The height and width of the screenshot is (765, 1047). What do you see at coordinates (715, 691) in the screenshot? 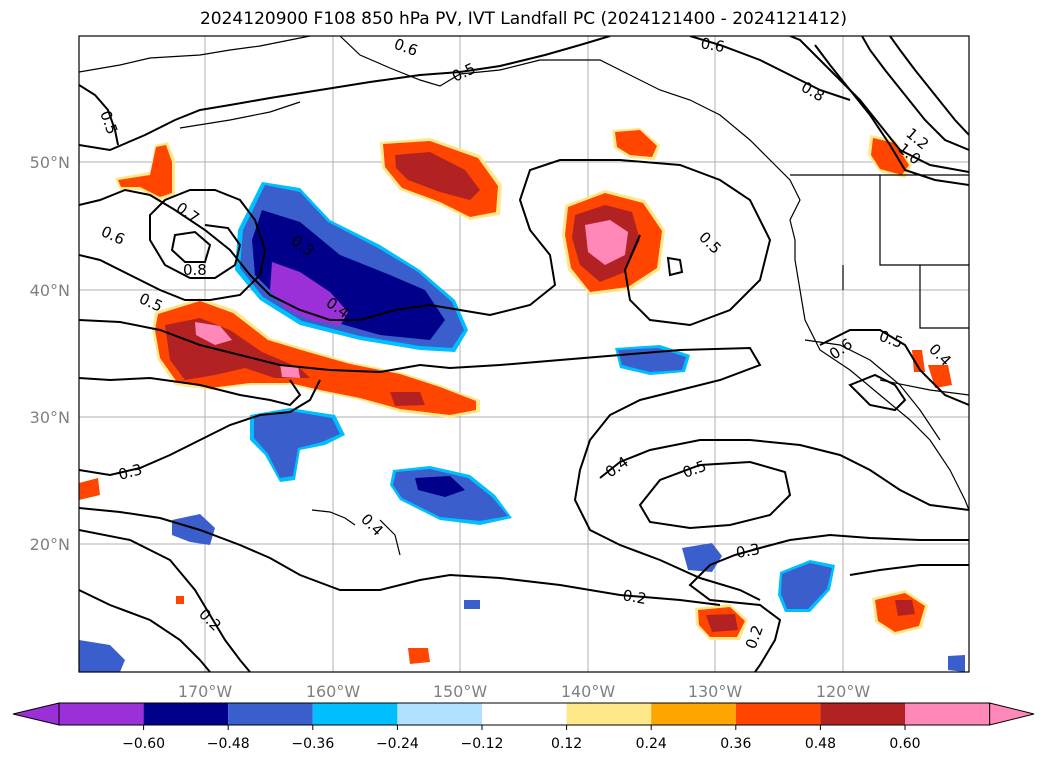
I see `lon-label: 130°W` at bounding box center [715, 691].